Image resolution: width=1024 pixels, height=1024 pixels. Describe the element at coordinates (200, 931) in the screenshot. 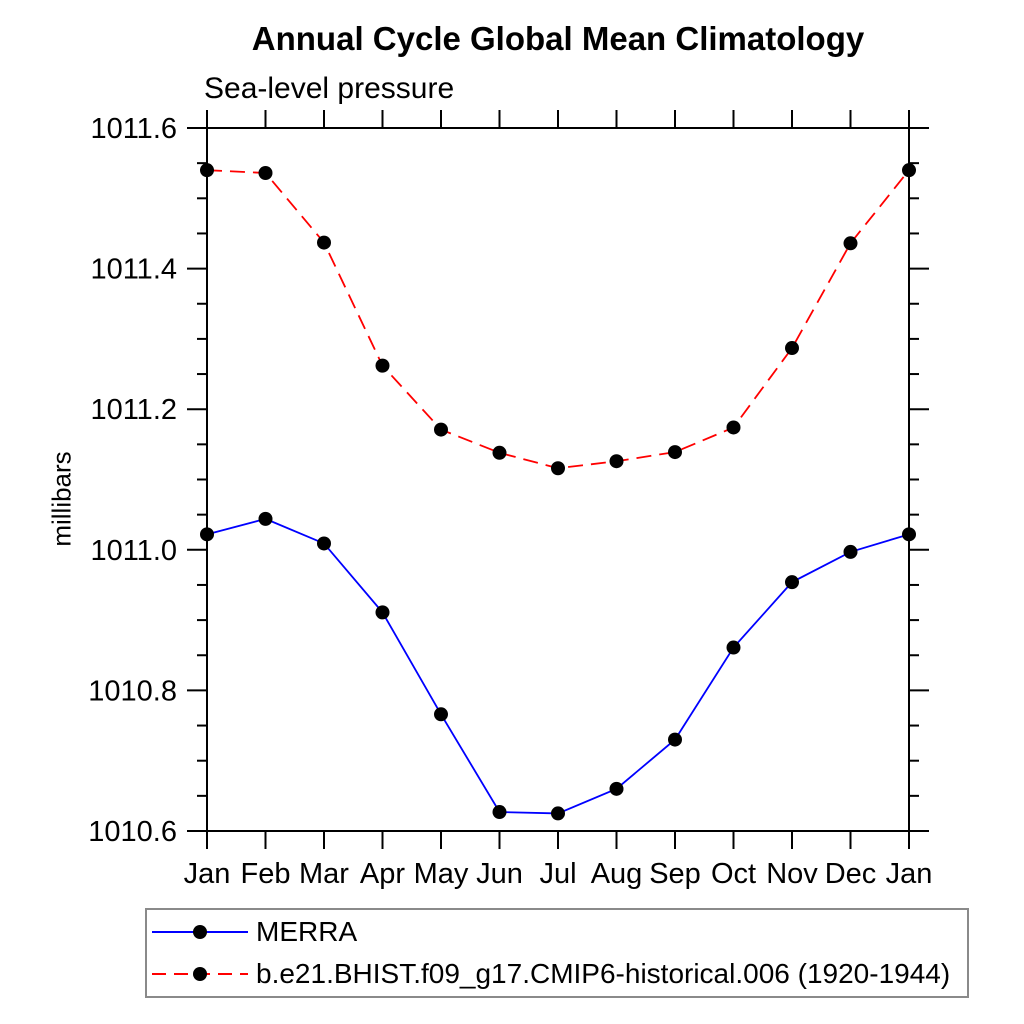

I see `merra-line-sample-icon` at that location.